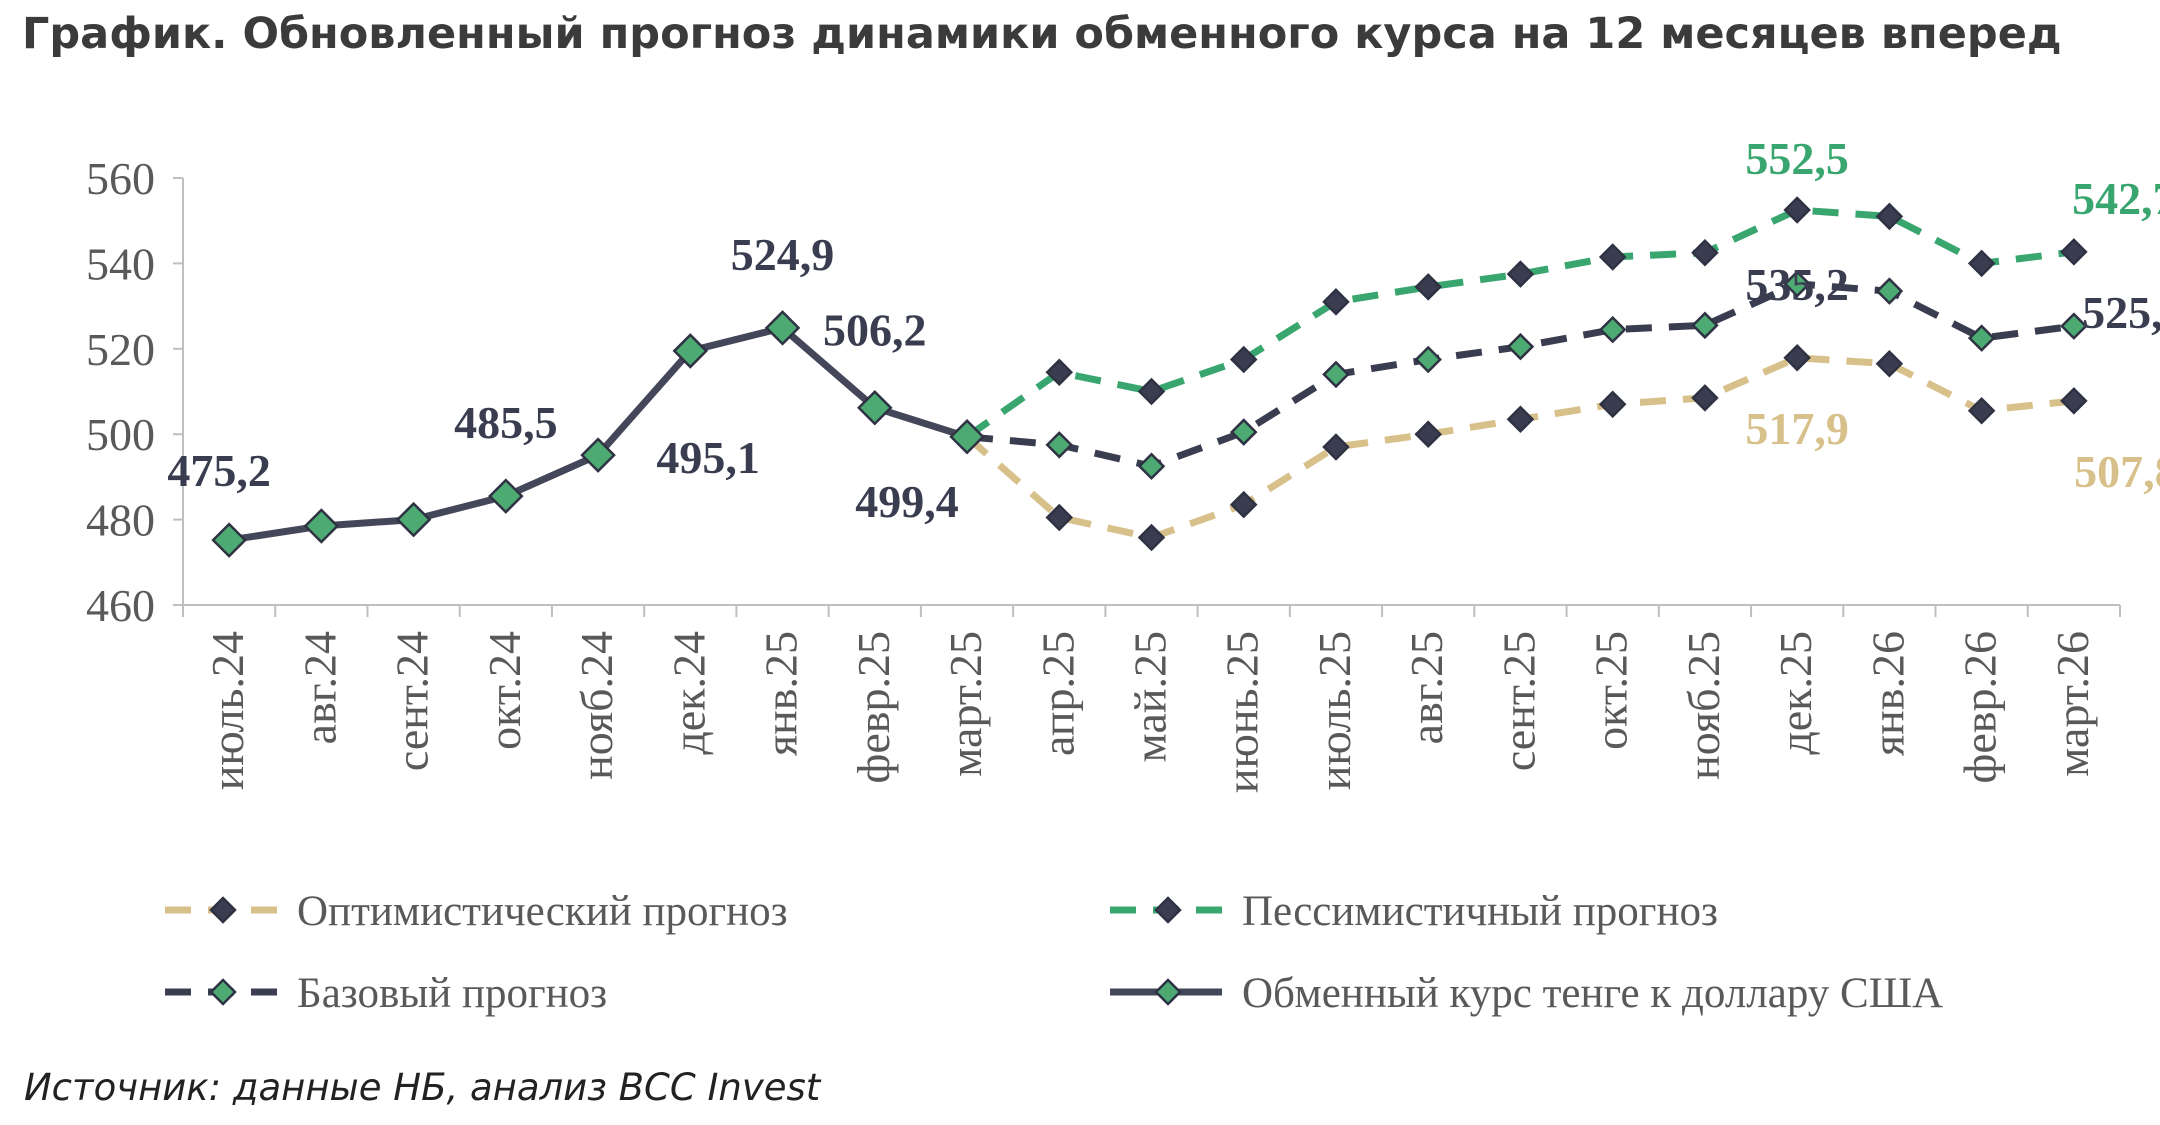  I want to click on x-tick-label: март.25, so click(965, 704).